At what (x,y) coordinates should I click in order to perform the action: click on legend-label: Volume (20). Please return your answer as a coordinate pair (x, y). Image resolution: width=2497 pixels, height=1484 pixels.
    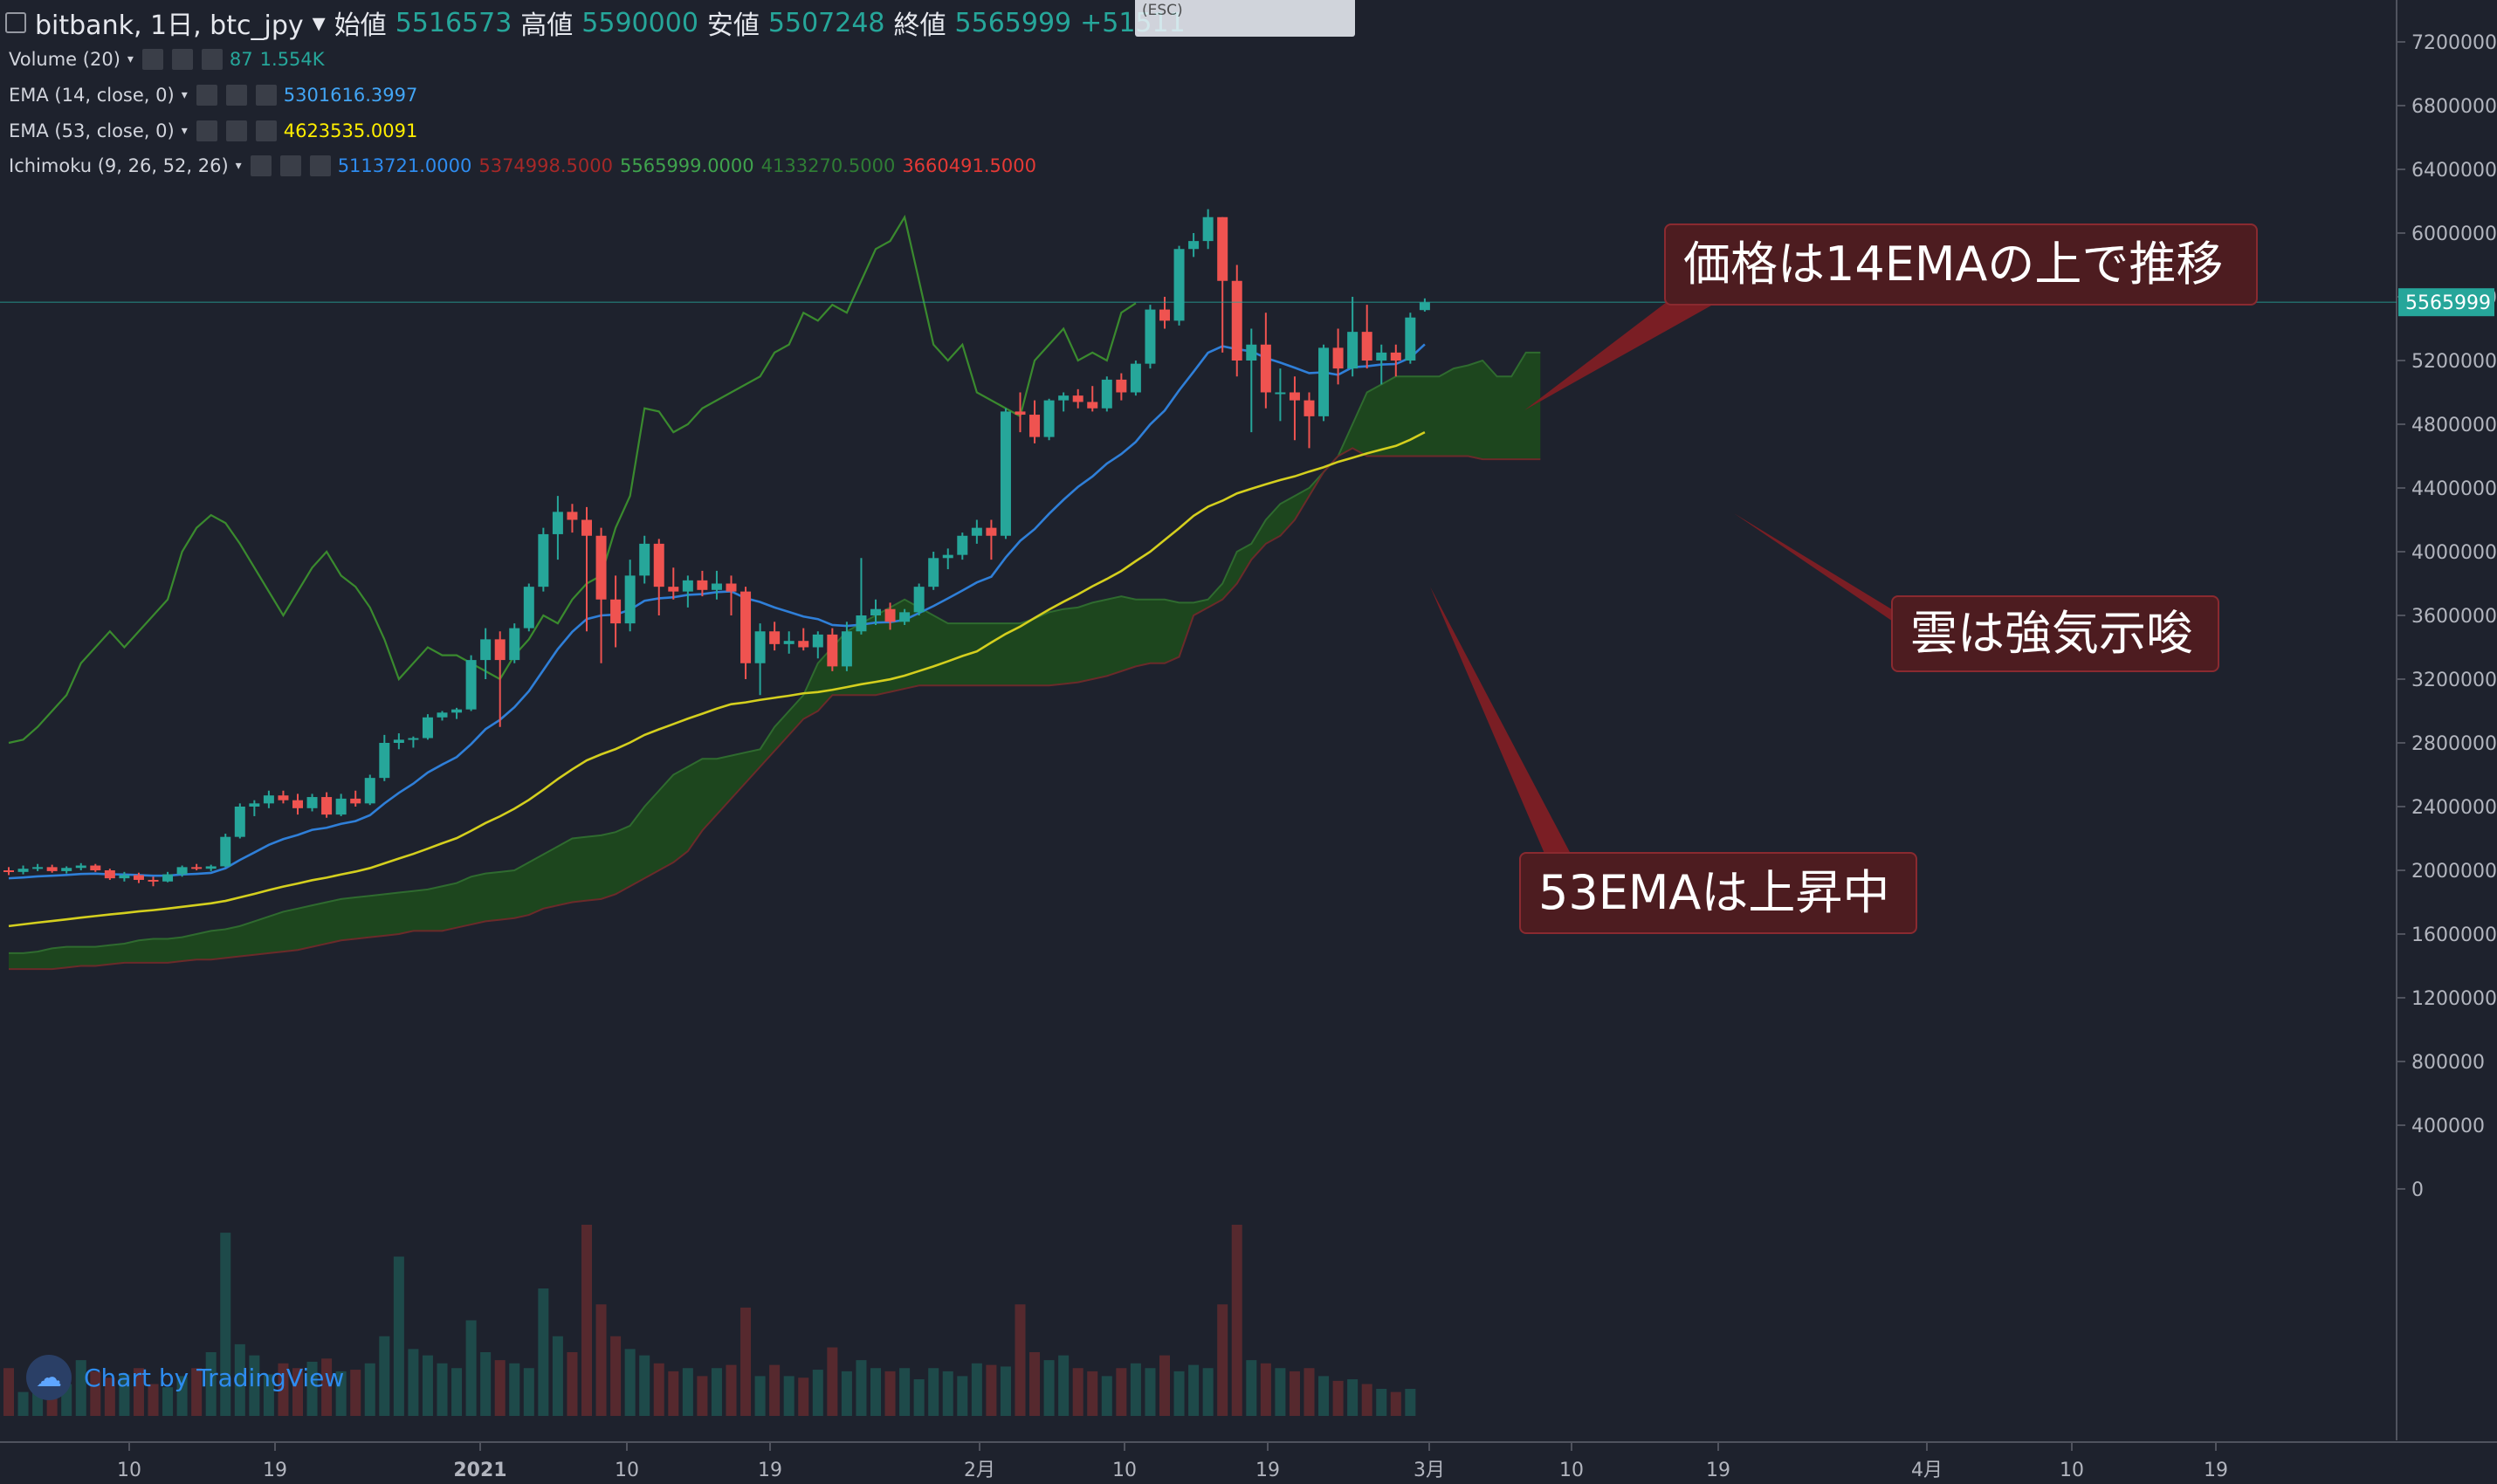
    Looking at the image, I should click on (64, 60).